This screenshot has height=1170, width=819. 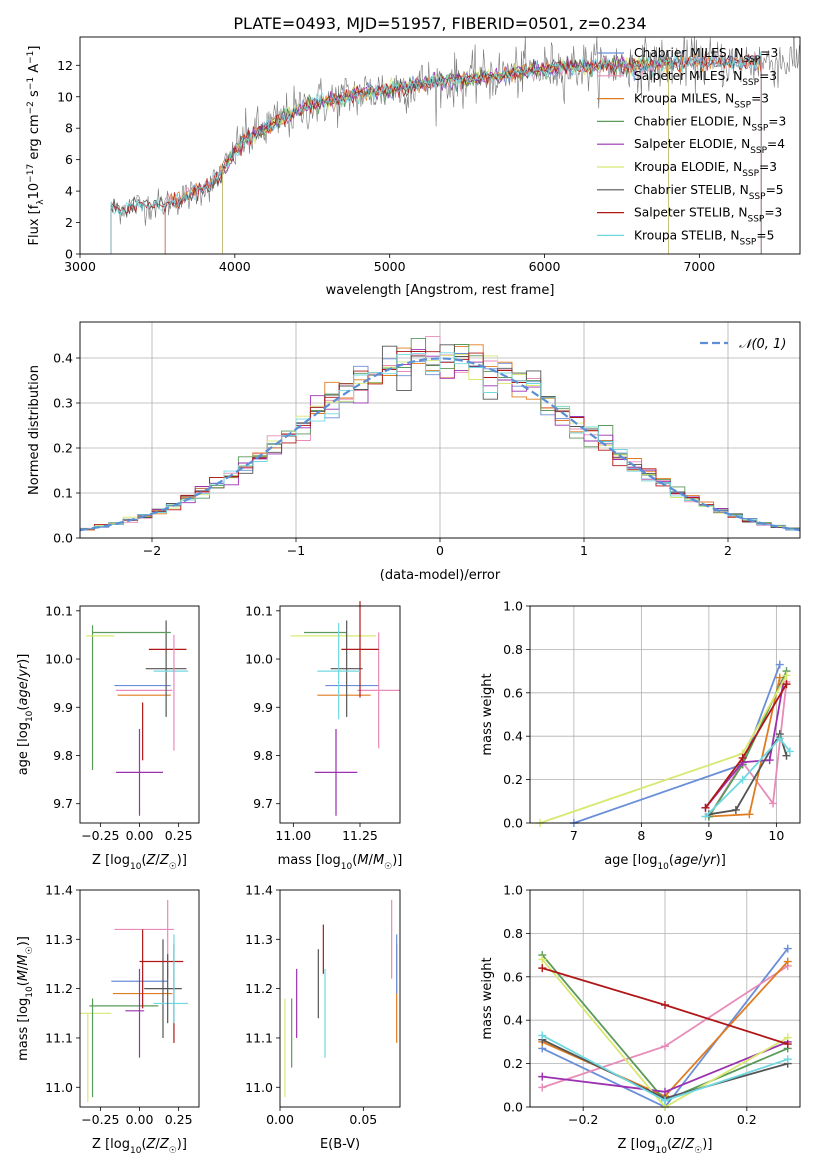 I want to click on y-axis-label: Normed distribution, so click(x=34, y=430).